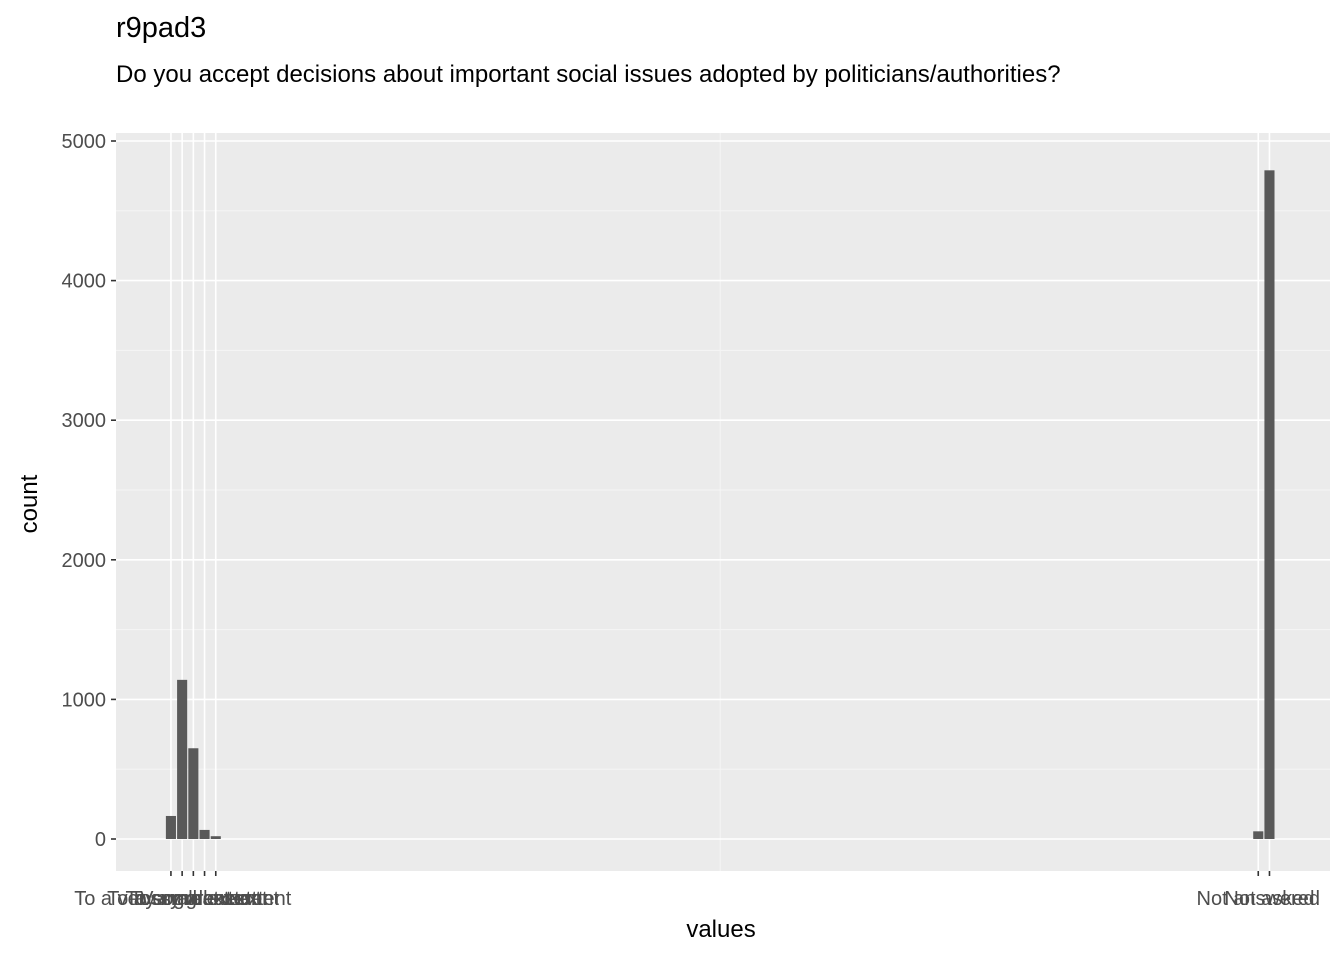 The width and height of the screenshot is (1344, 960). I want to click on x-tick-label: To a small extent, so click(182, 899).